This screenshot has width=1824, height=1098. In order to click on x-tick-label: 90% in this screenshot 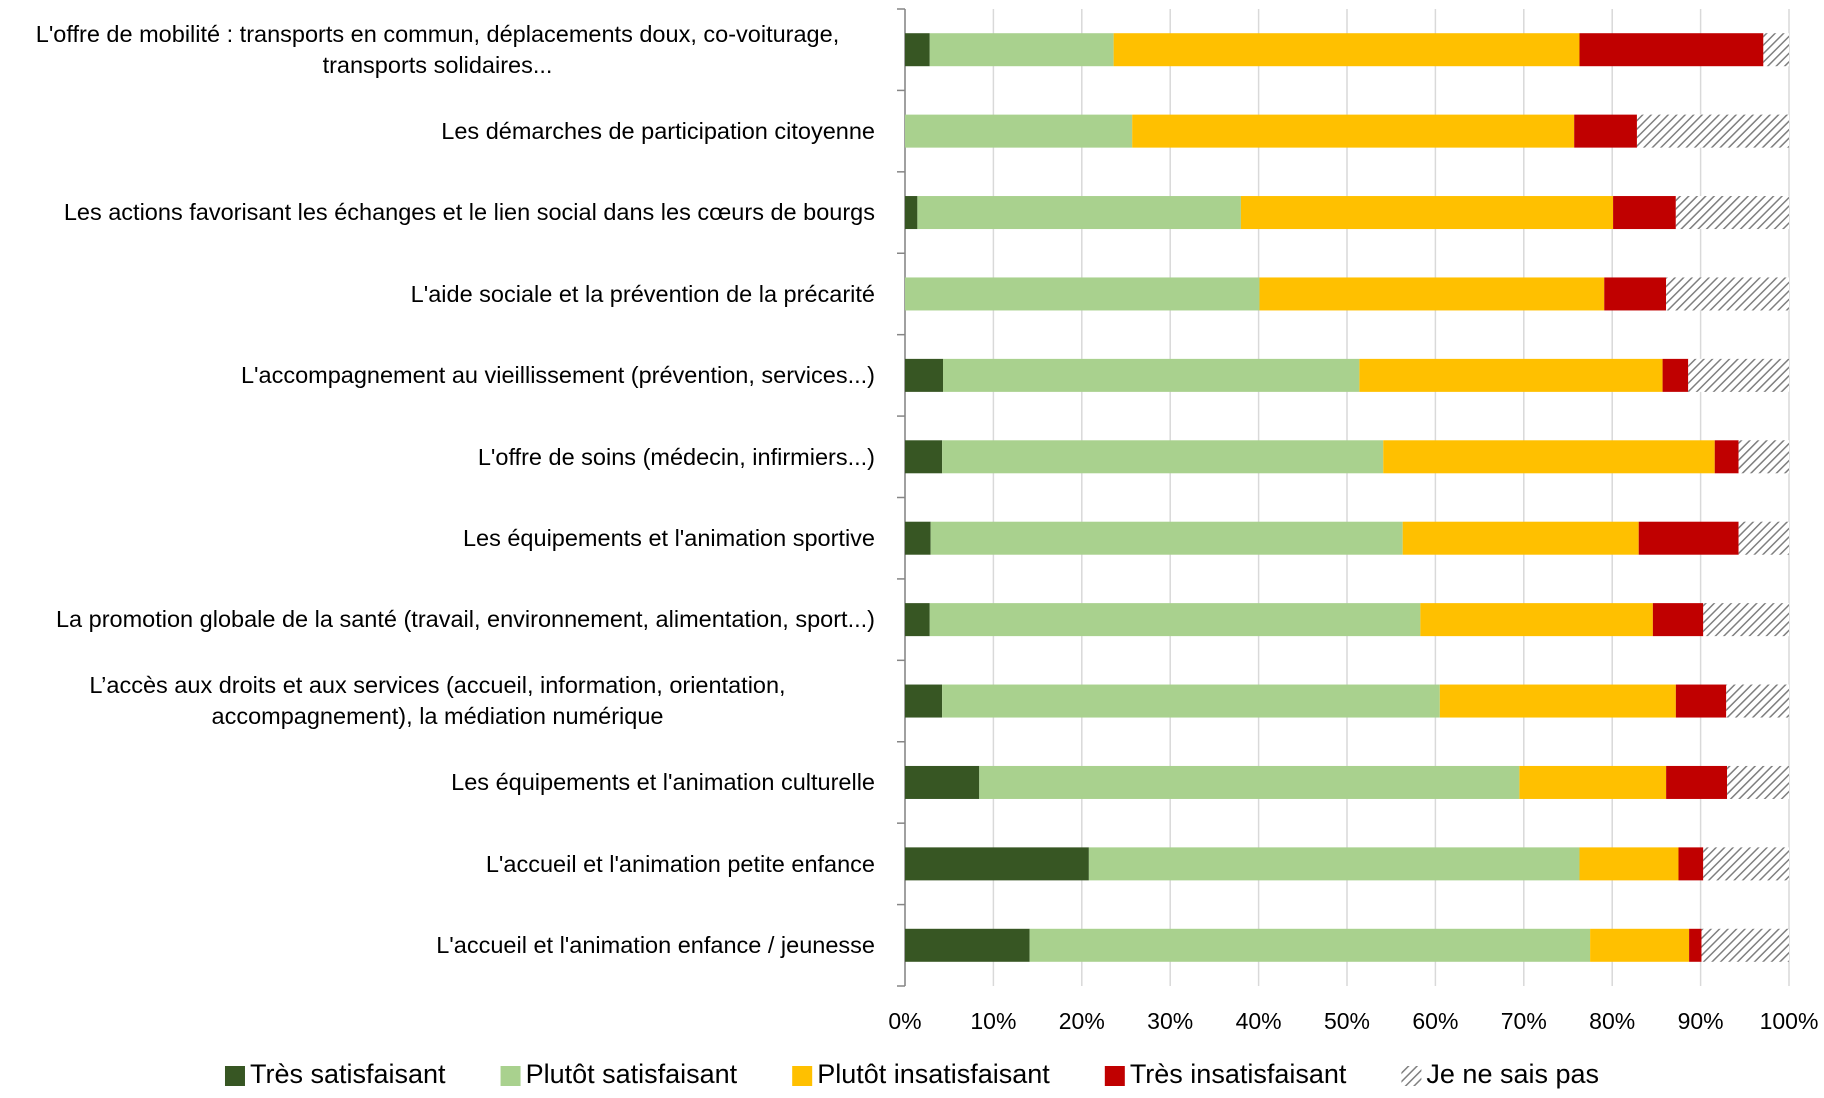, I will do `click(1701, 1021)`.